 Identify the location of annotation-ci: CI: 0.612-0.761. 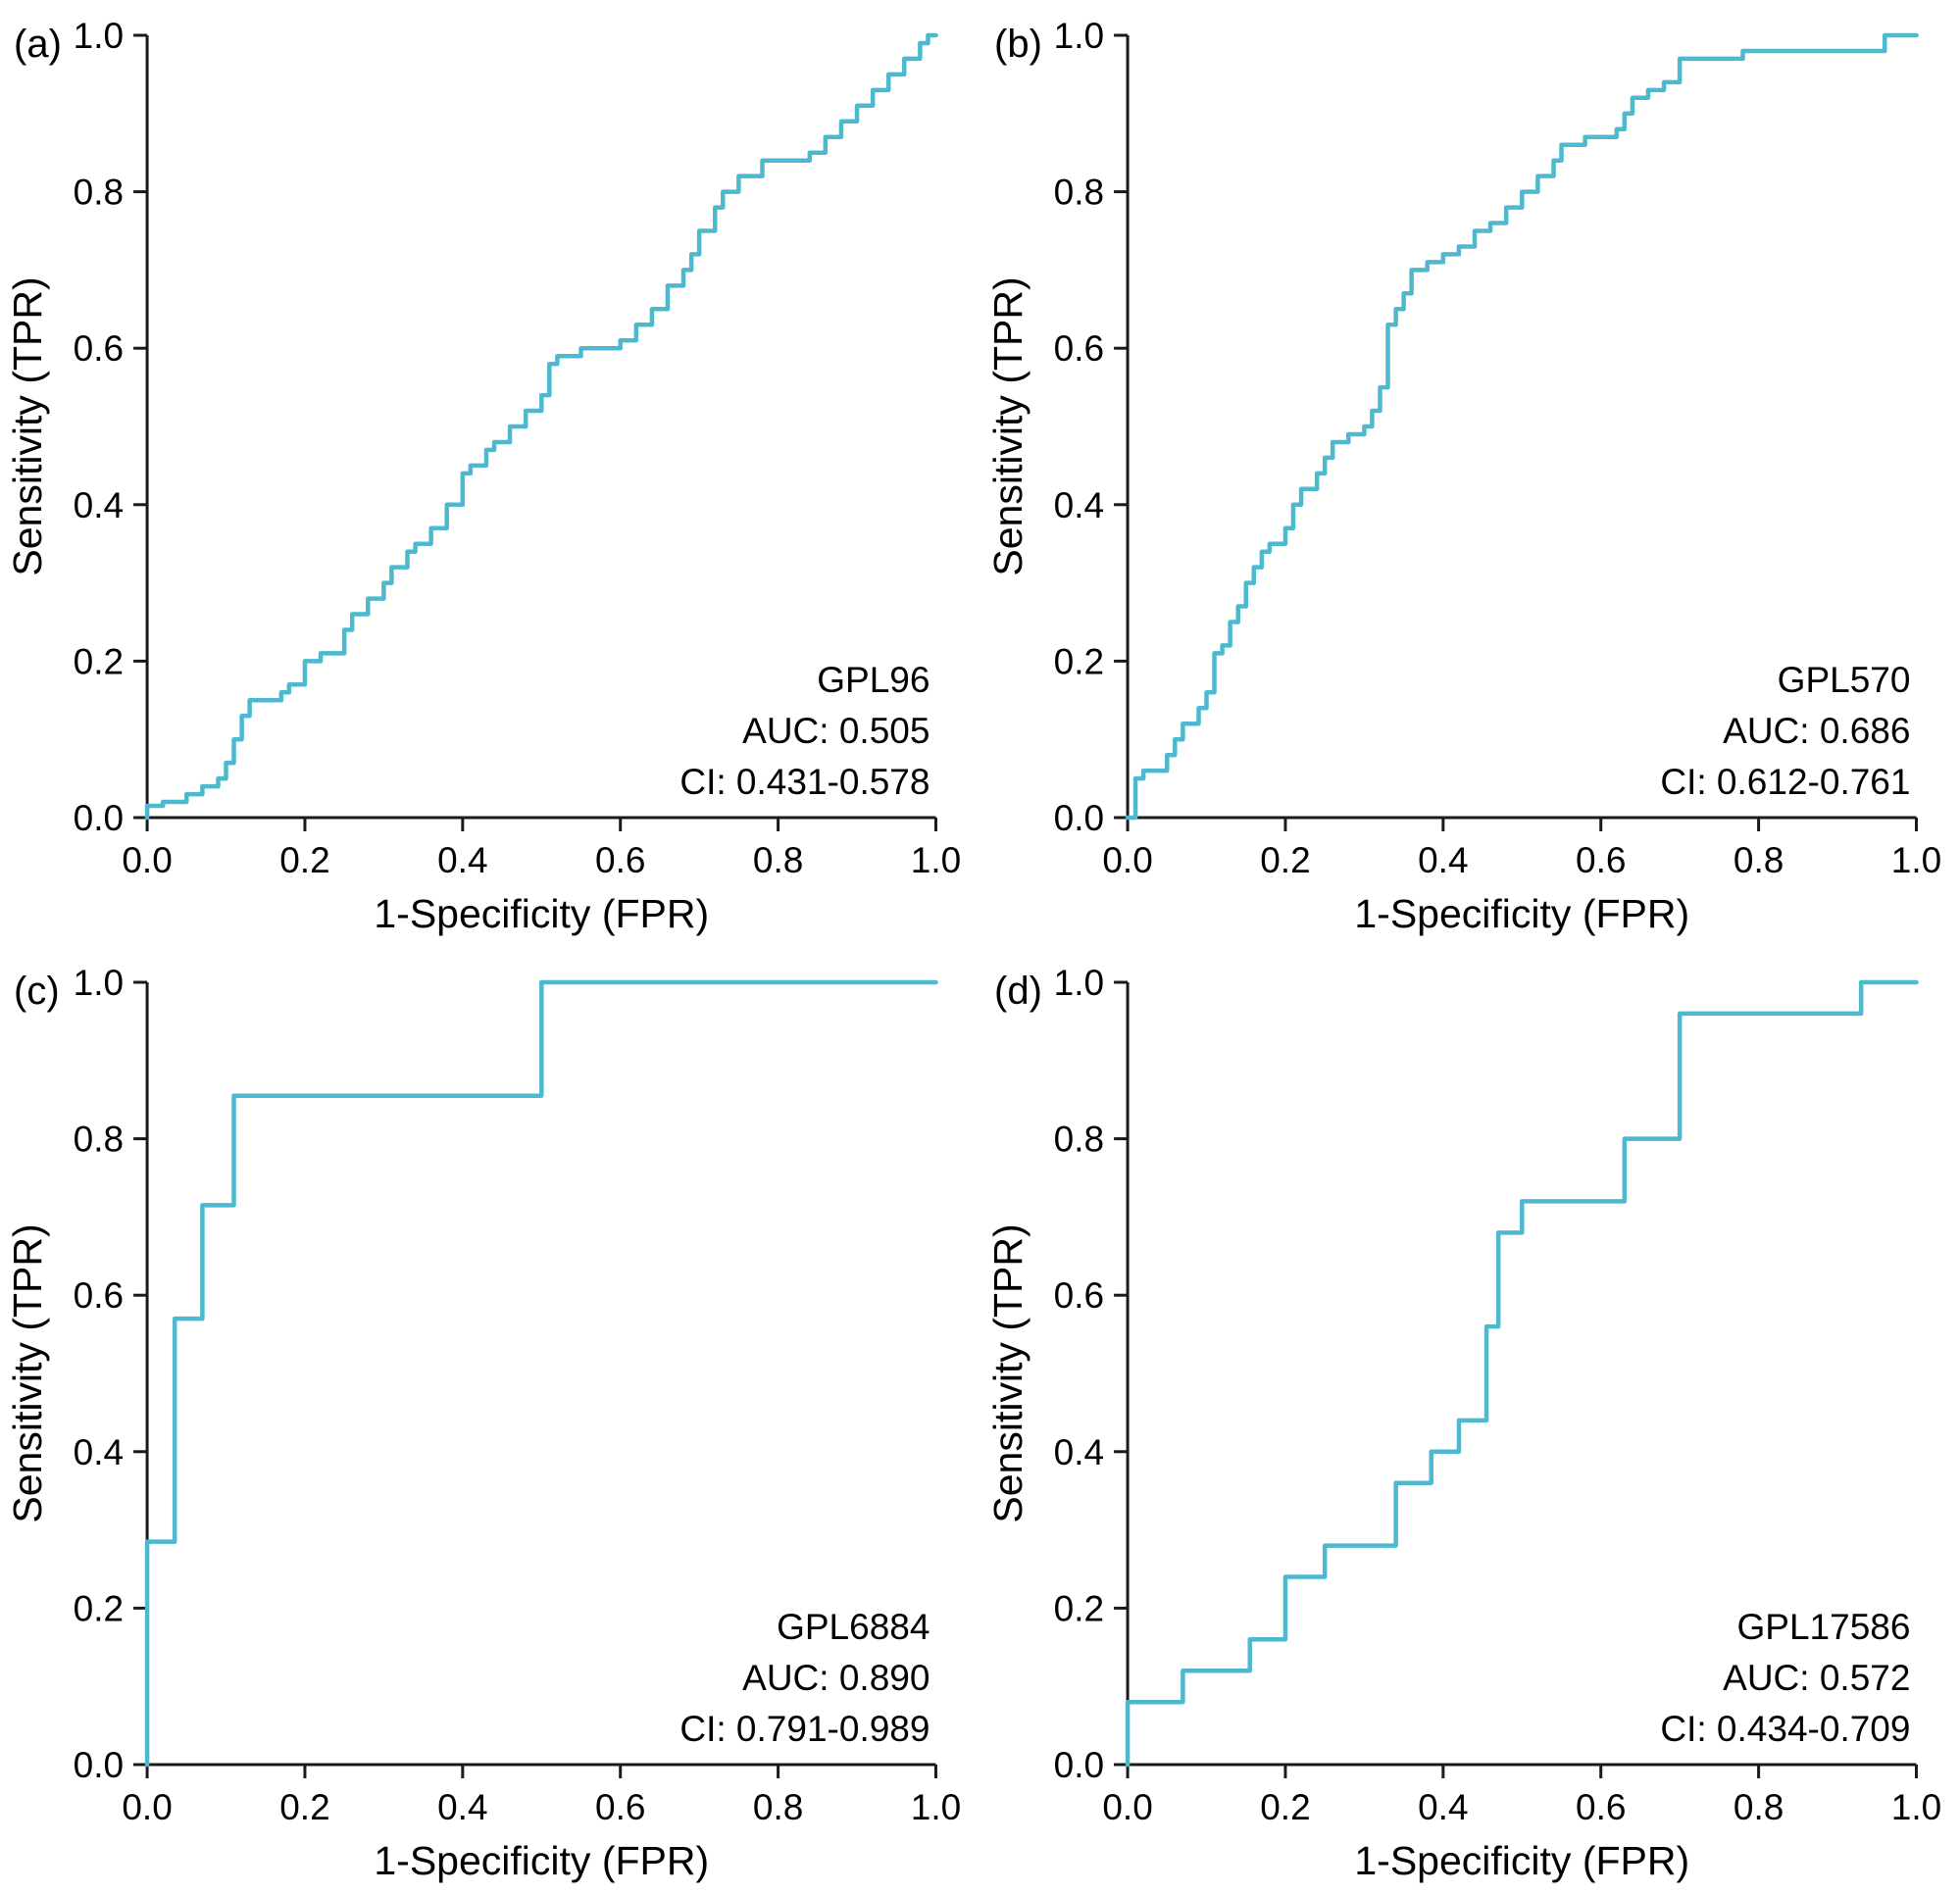
(1785, 782).